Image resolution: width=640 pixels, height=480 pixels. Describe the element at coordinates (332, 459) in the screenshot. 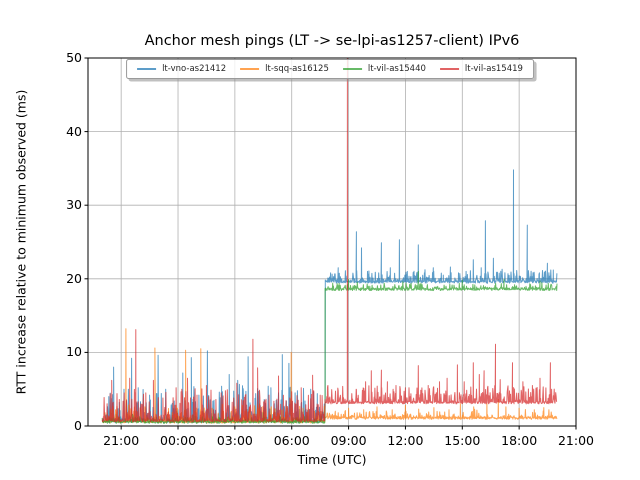

I see `x-axis-label: Time (UTC)` at that location.